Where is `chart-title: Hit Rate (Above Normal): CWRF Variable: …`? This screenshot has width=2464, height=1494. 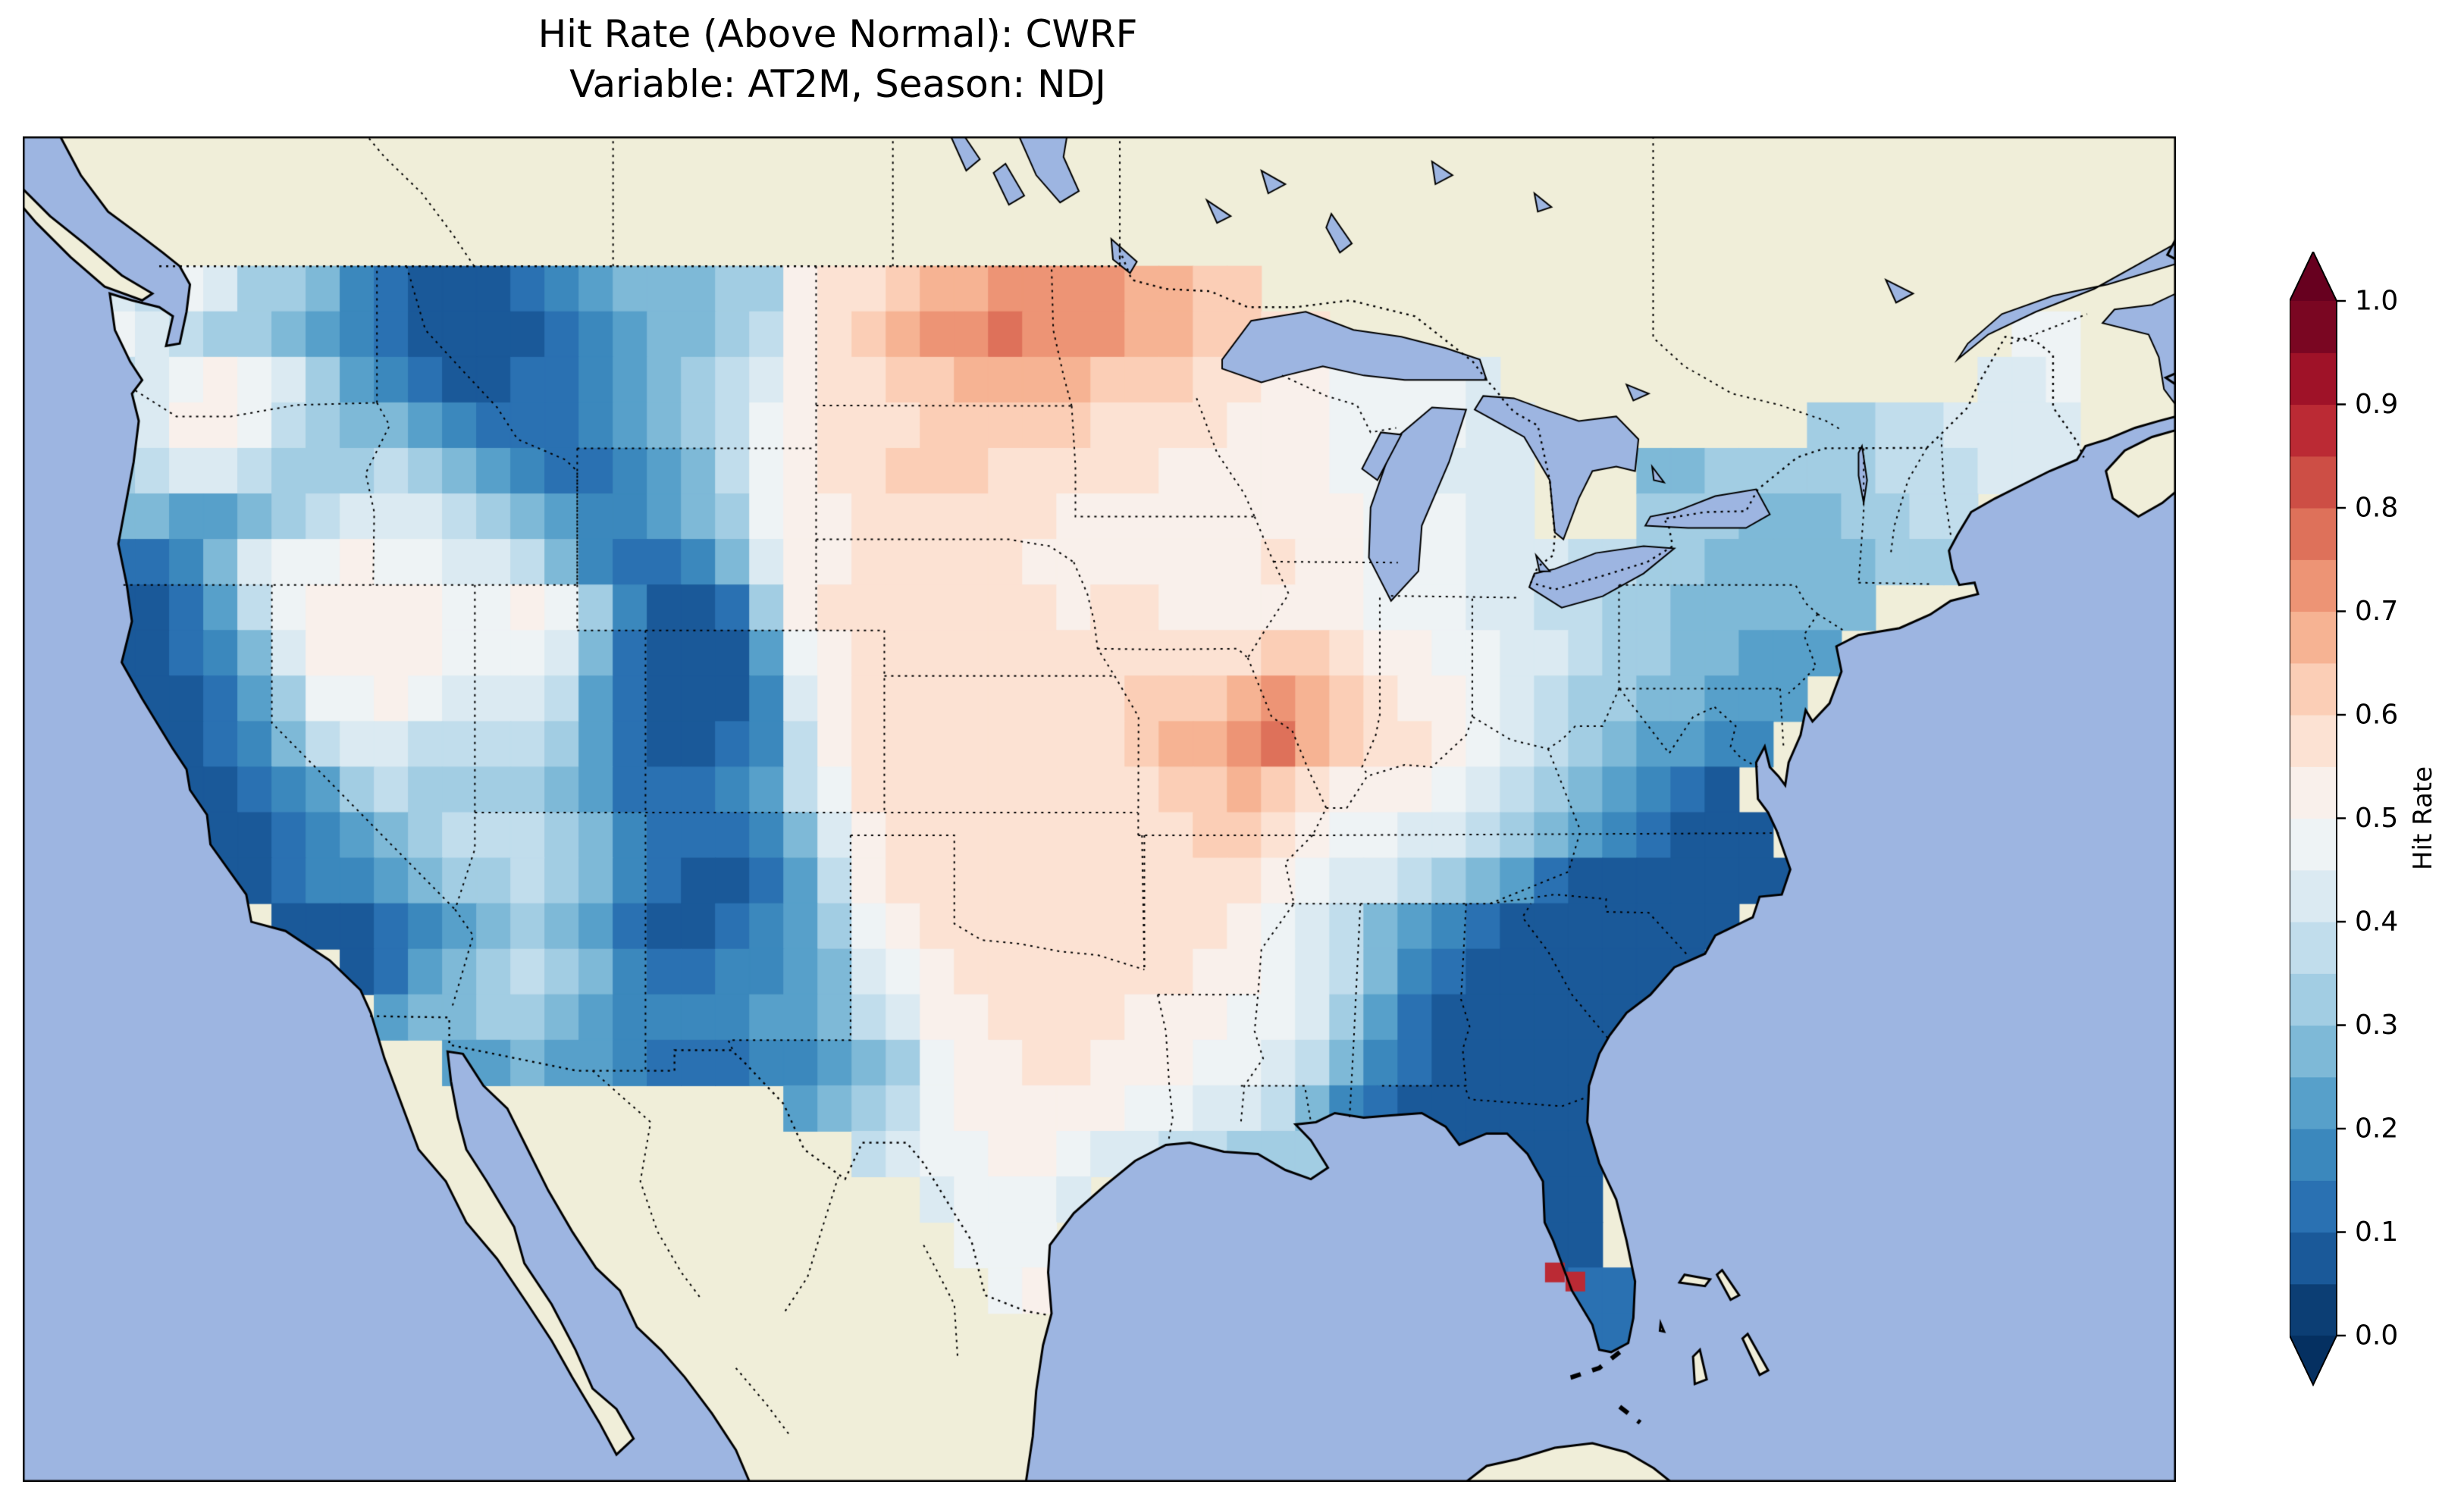
chart-title: Hit Rate (Above Normal): CWRF Variable: … is located at coordinates (838, 59).